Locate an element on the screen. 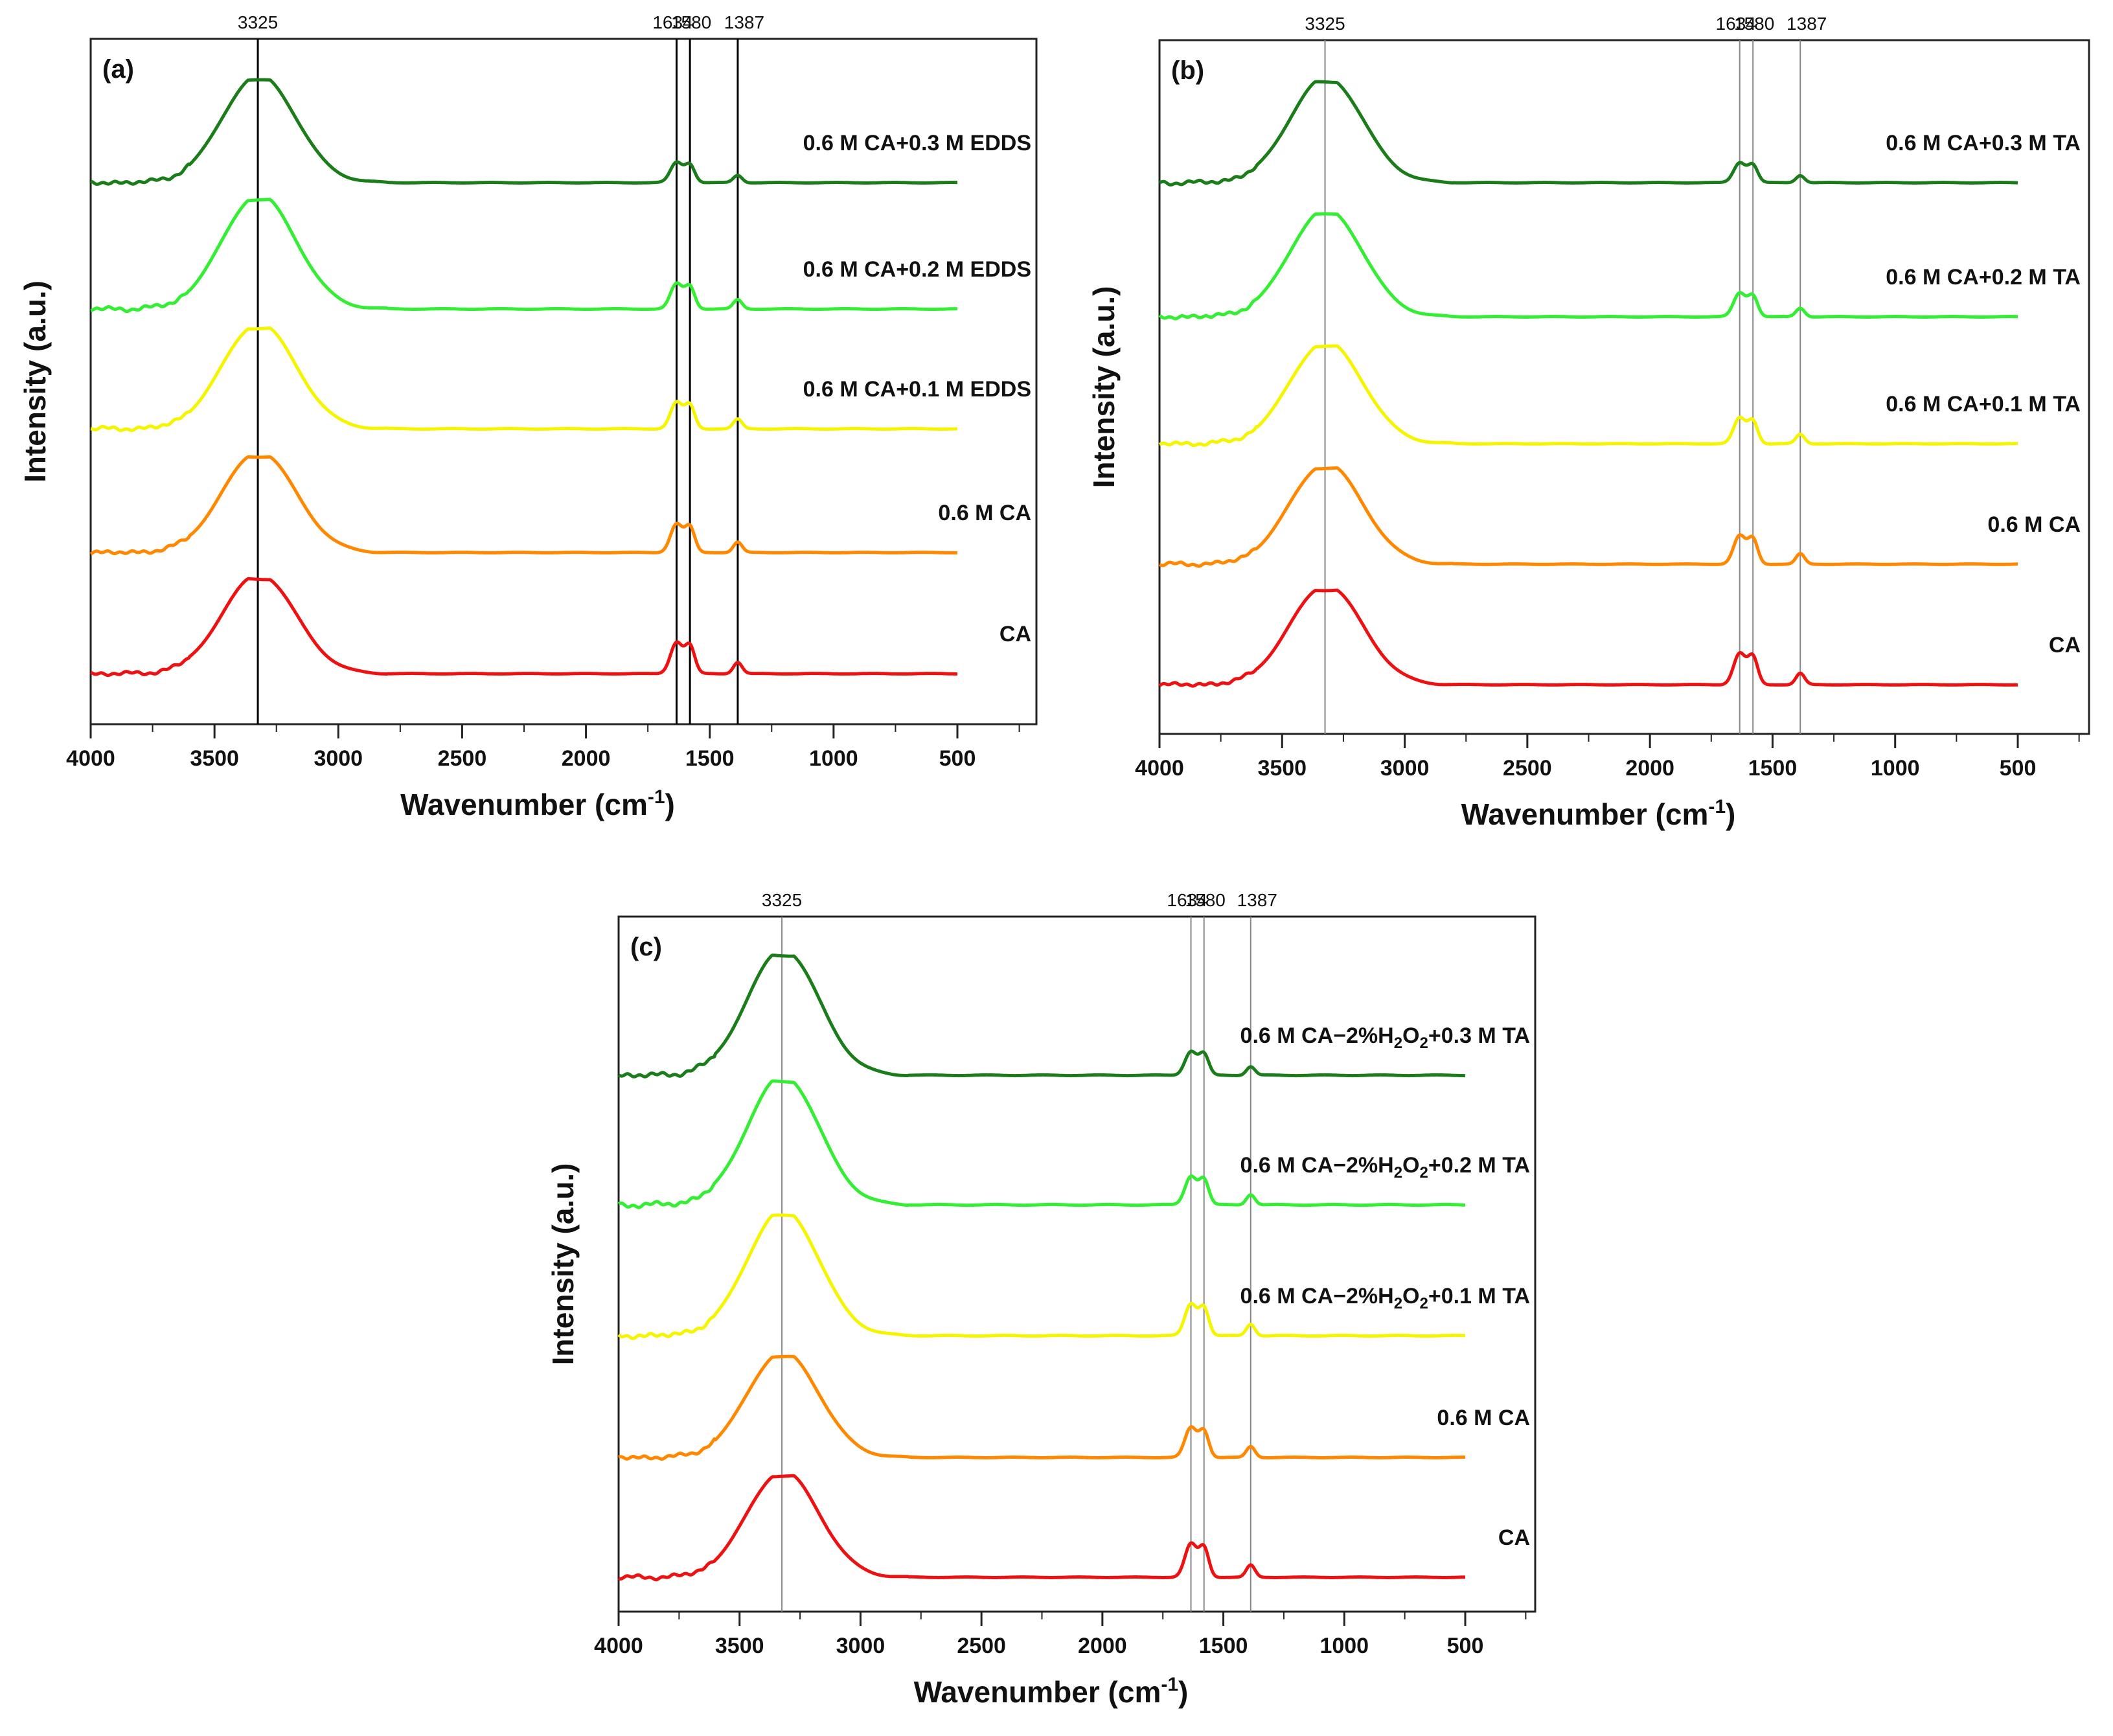 This screenshot has width=2113, height=1736. series-label: 0.6 M CA+0.1 M TA is located at coordinates (1983, 405).